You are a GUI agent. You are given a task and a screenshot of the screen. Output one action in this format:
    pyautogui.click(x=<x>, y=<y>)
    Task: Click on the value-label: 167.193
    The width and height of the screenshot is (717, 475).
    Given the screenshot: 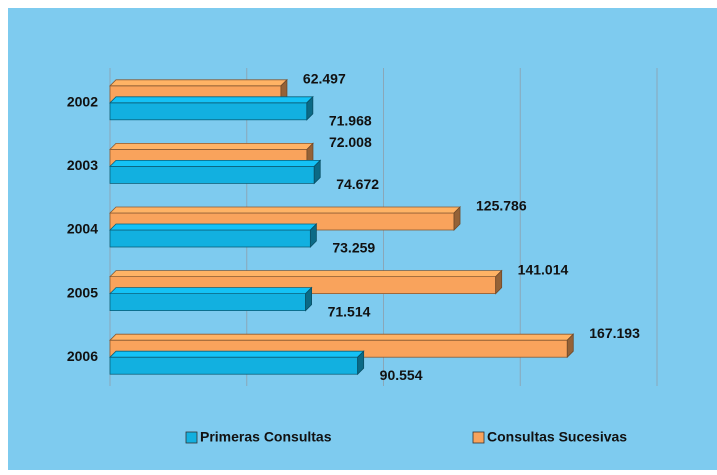 What is the action you would take?
    pyautogui.click(x=614, y=333)
    